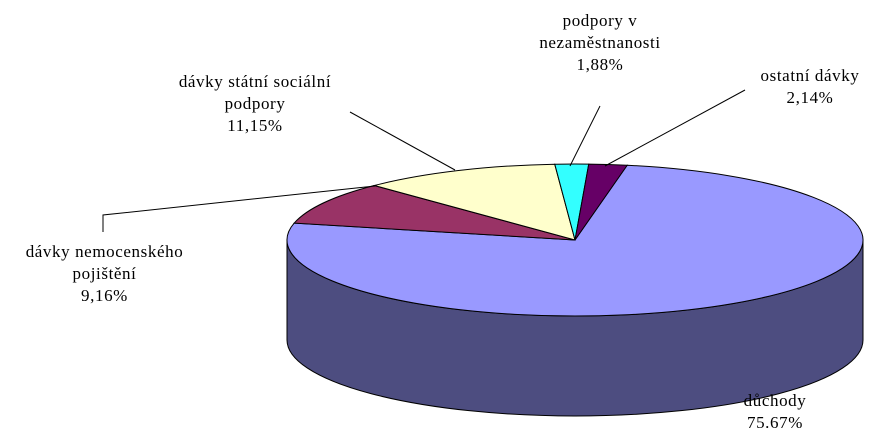  What do you see at coordinates (775, 412) in the screenshot?
I see `slice-label: důchody 75.67%` at bounding box center [775, 412].